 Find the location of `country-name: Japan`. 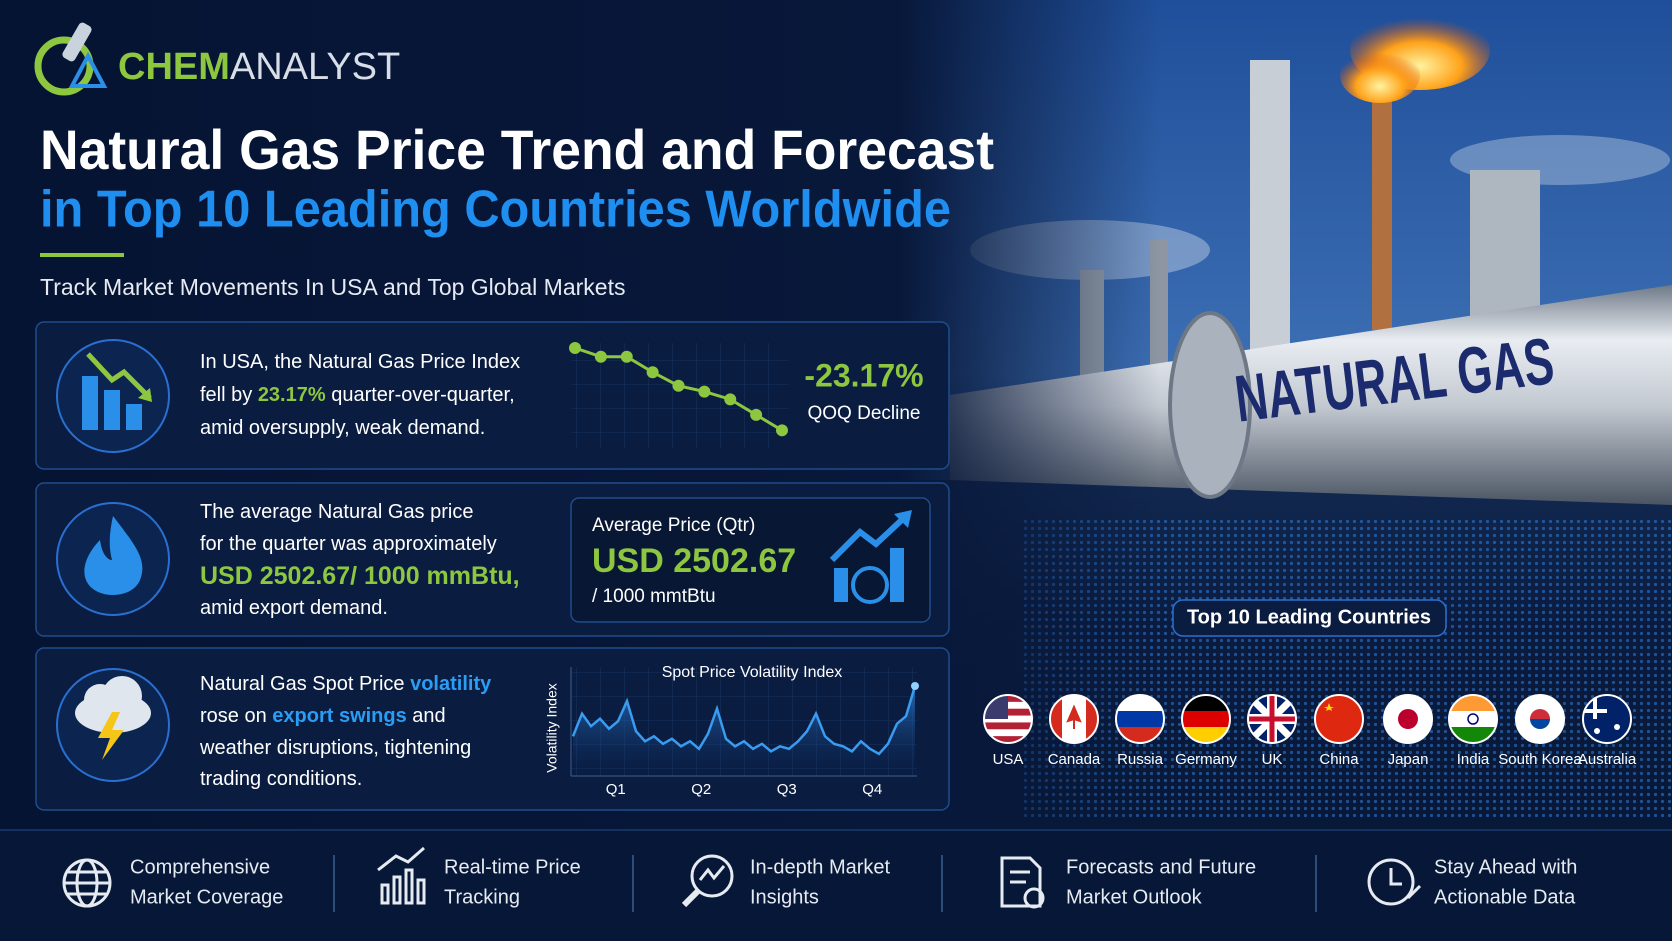

country-name: Japan is located at coordinates (1408, 759).